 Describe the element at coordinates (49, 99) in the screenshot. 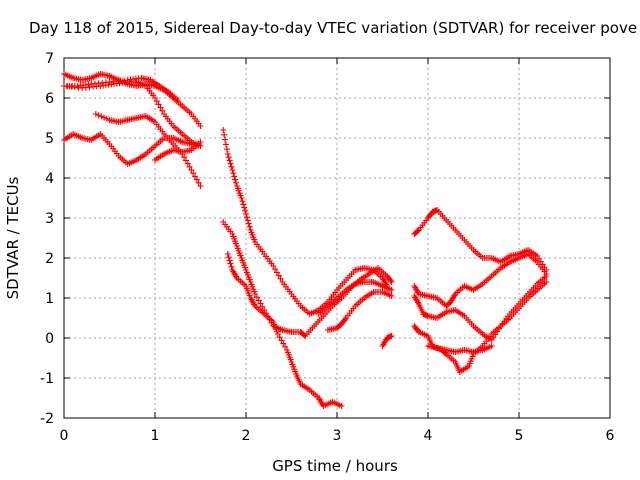

I see `y-tick-label: 6` at that location.